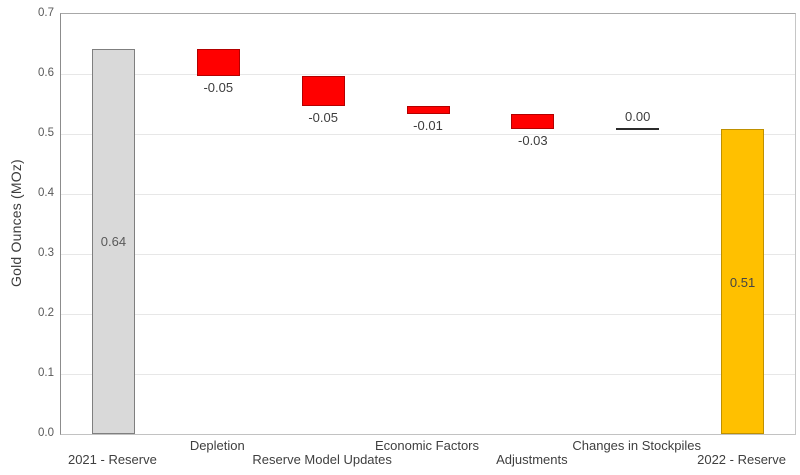  I want to click on gridline-0.3, so click(428, 254).